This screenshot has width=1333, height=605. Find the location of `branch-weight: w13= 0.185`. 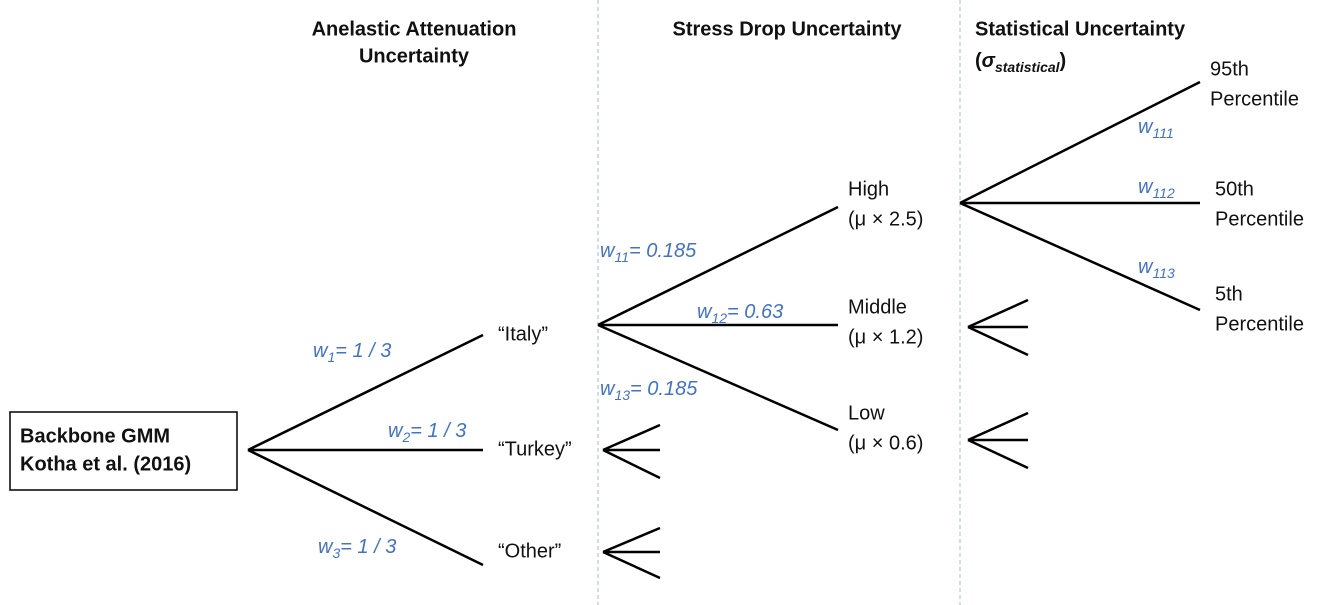

branch-weight: w13= 0.185 is located at coordinates (649, 390).